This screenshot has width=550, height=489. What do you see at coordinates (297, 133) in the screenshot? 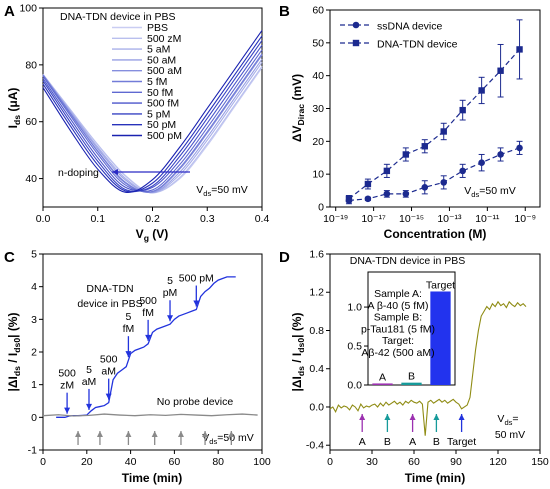
I see `text-part: ΔV` at bounding box center [297, 133].